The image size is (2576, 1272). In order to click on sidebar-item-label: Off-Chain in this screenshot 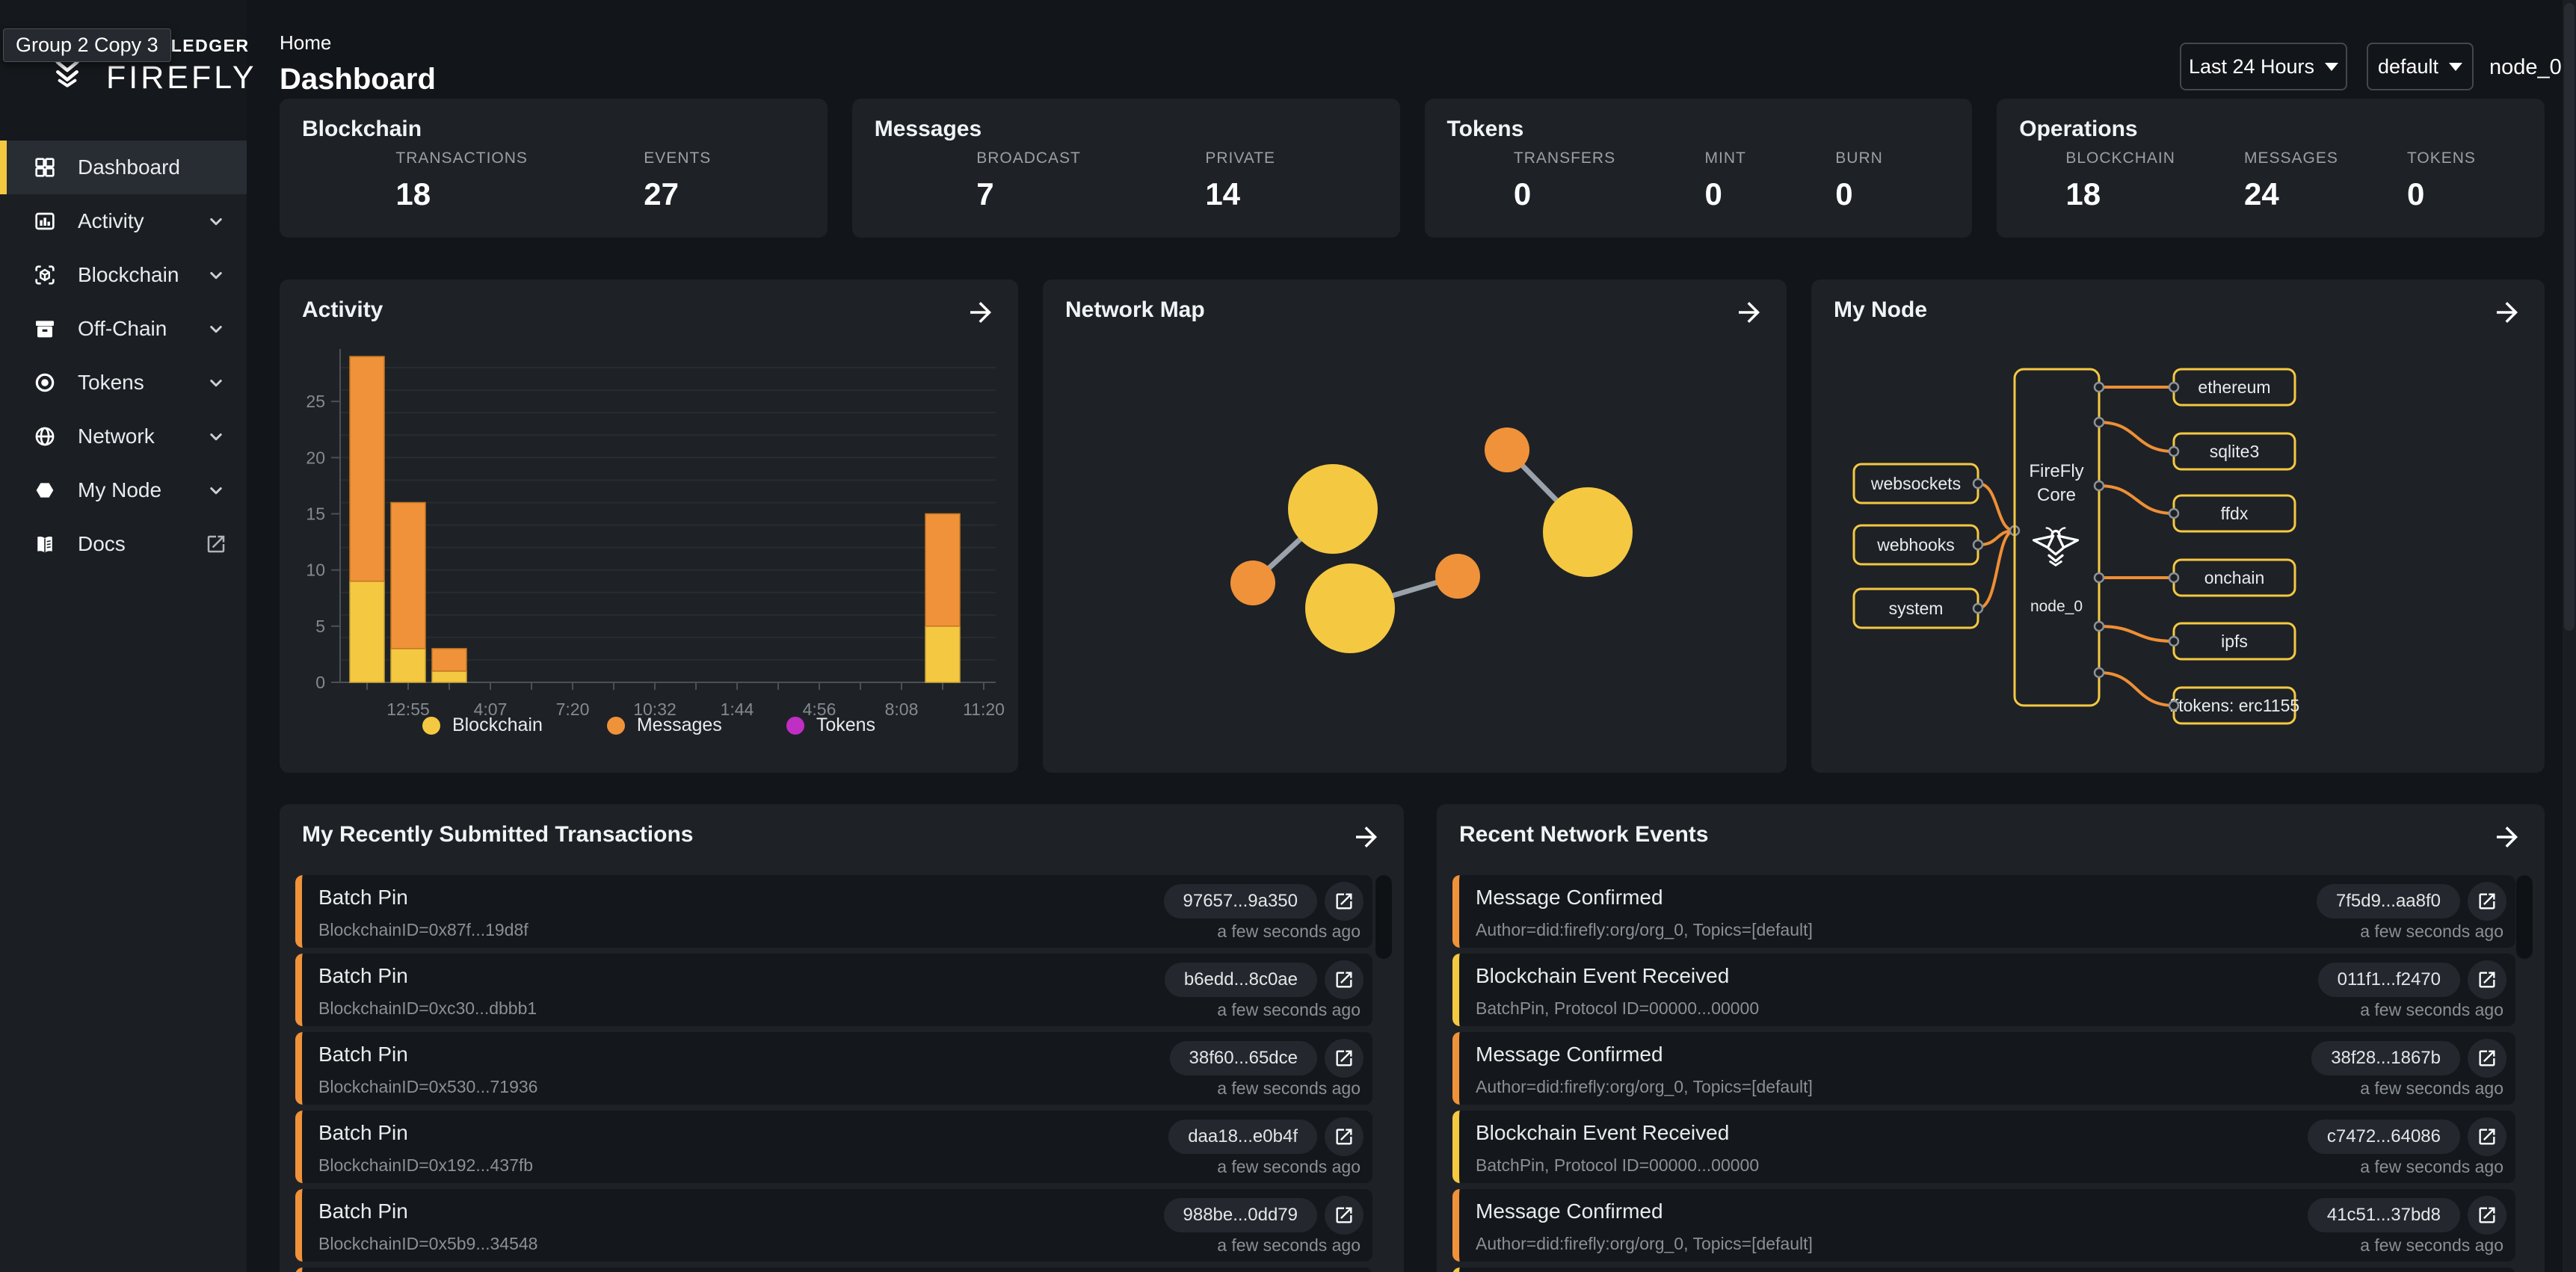, I will do `click(122, 328)`.